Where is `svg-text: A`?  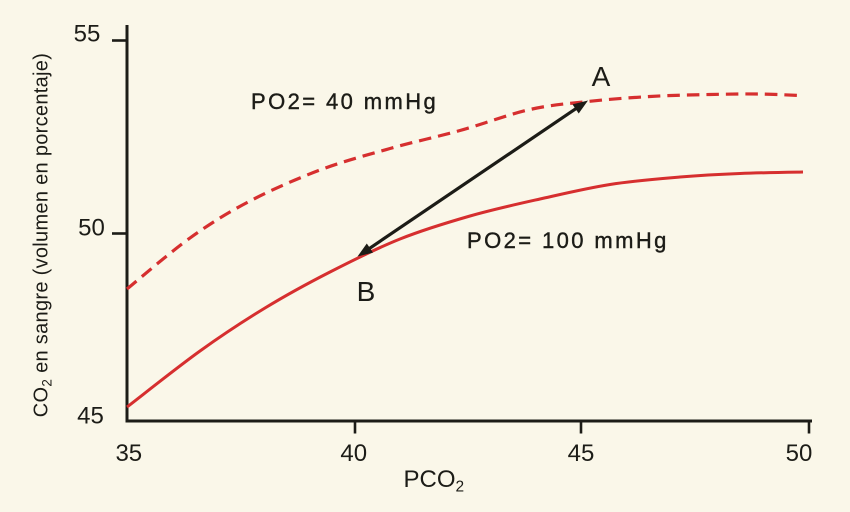
svg-text: A is located at coordinates (601, 76).